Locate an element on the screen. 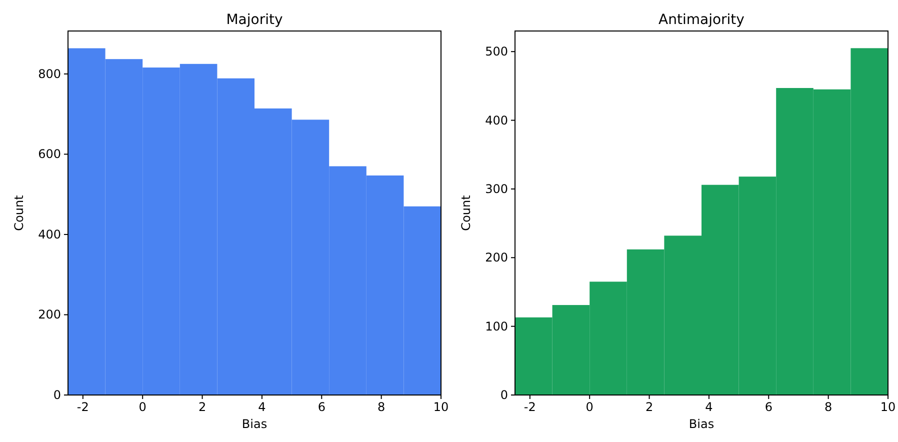 The image size is (898, 442). y-tick-label: 500 is located at coordinates (496, 51).